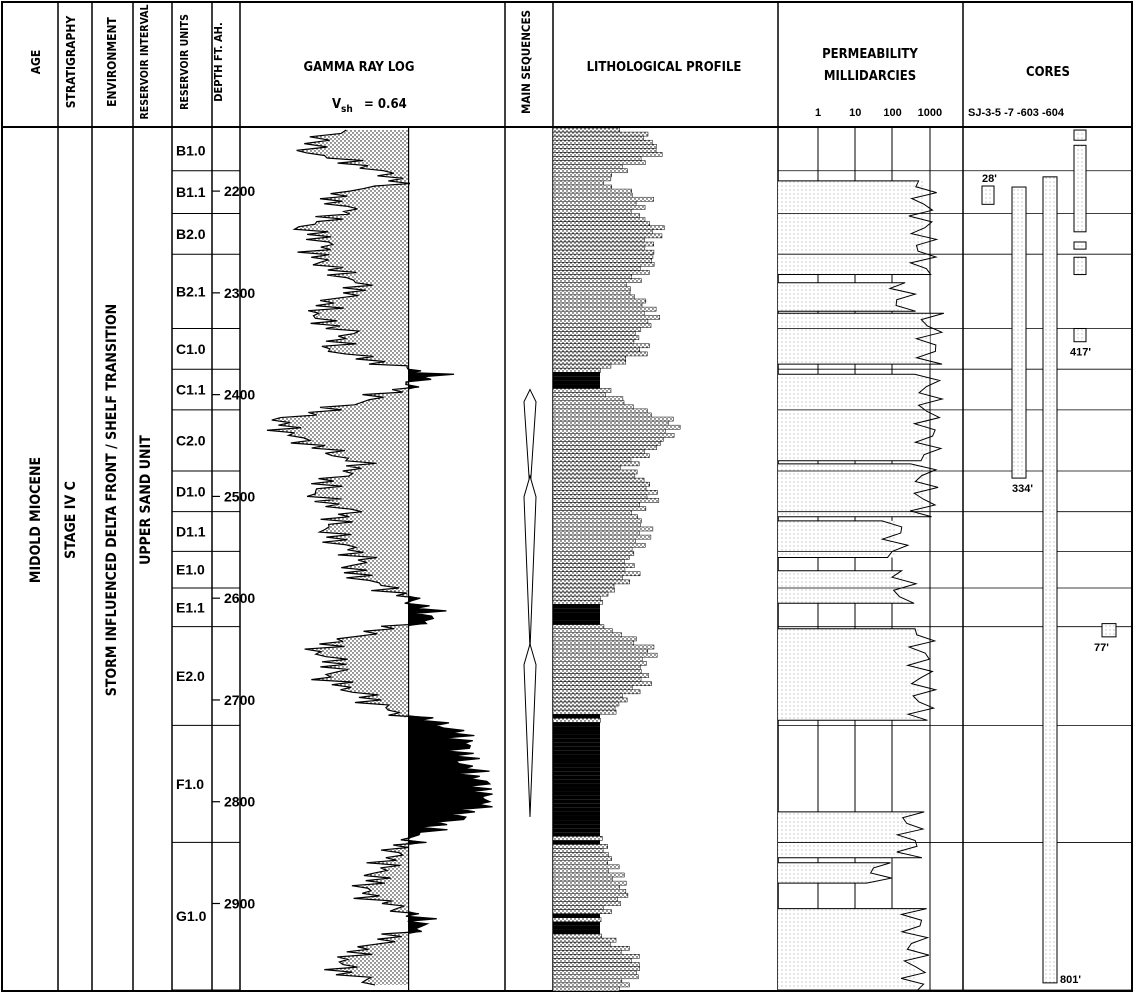 This screenshot has width=1135, height=994. Describe the element at coordinates (530, 730) in the screenshot. I see `sequence-marker` at that location.